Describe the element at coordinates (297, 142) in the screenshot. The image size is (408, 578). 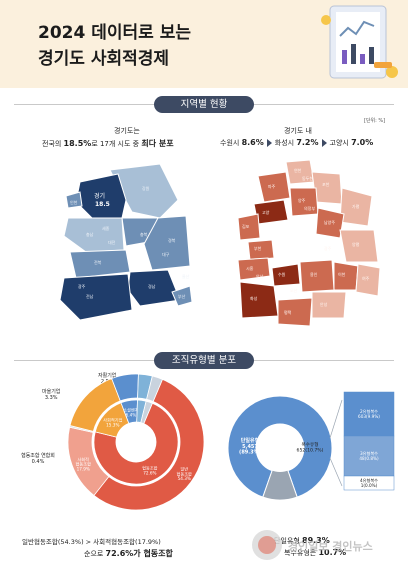
I see `right-caption-ranking: 수원시 8.6% 화성시 7.2% 고양시 7.0%` at that location.